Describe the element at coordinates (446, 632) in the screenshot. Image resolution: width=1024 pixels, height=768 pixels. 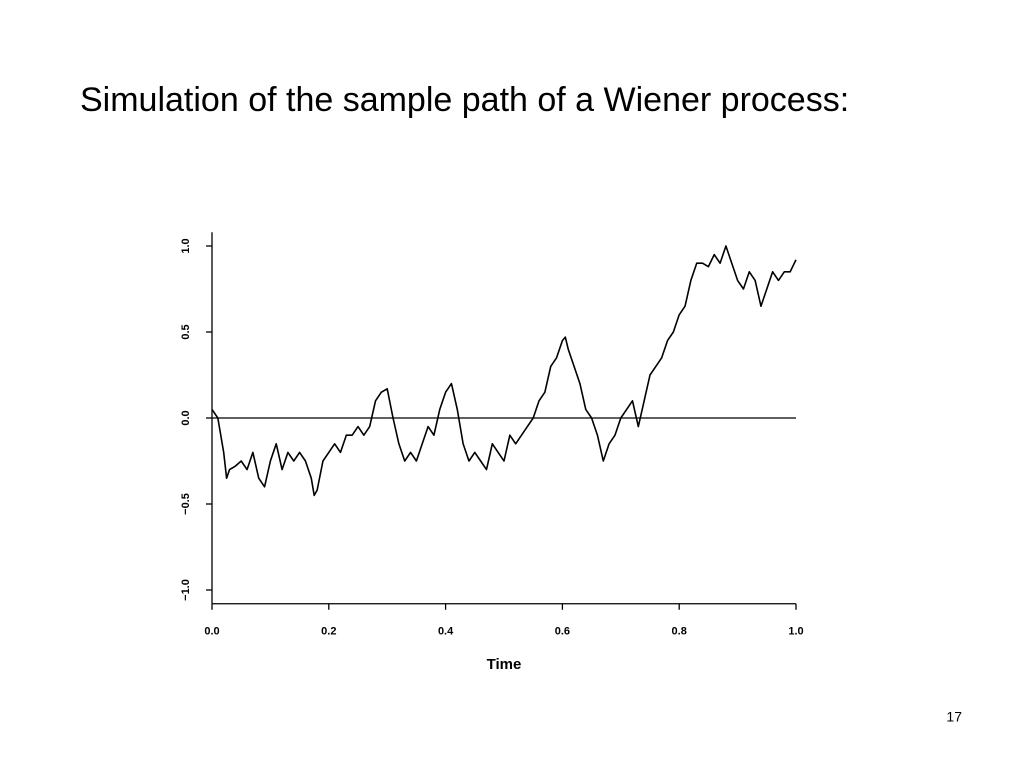
I see `x-tick-label: 0.4` at that location.